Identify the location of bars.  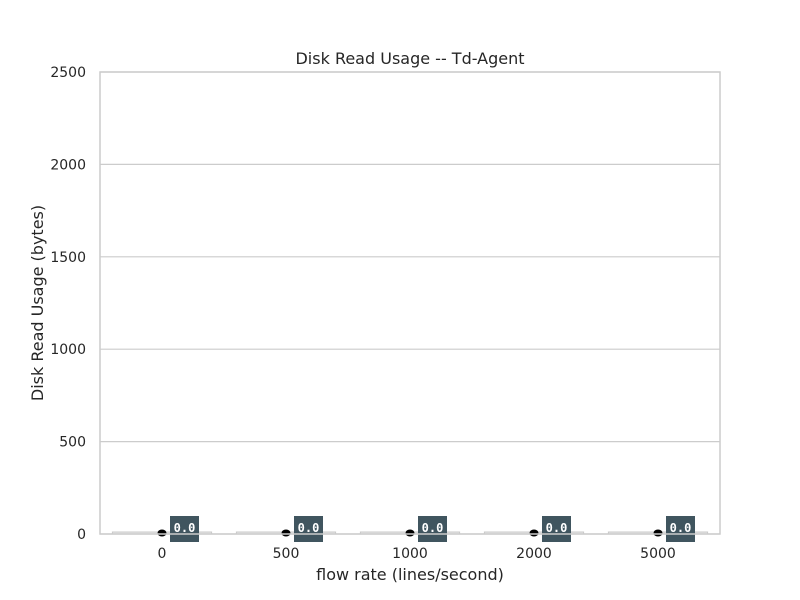
(410, 533).